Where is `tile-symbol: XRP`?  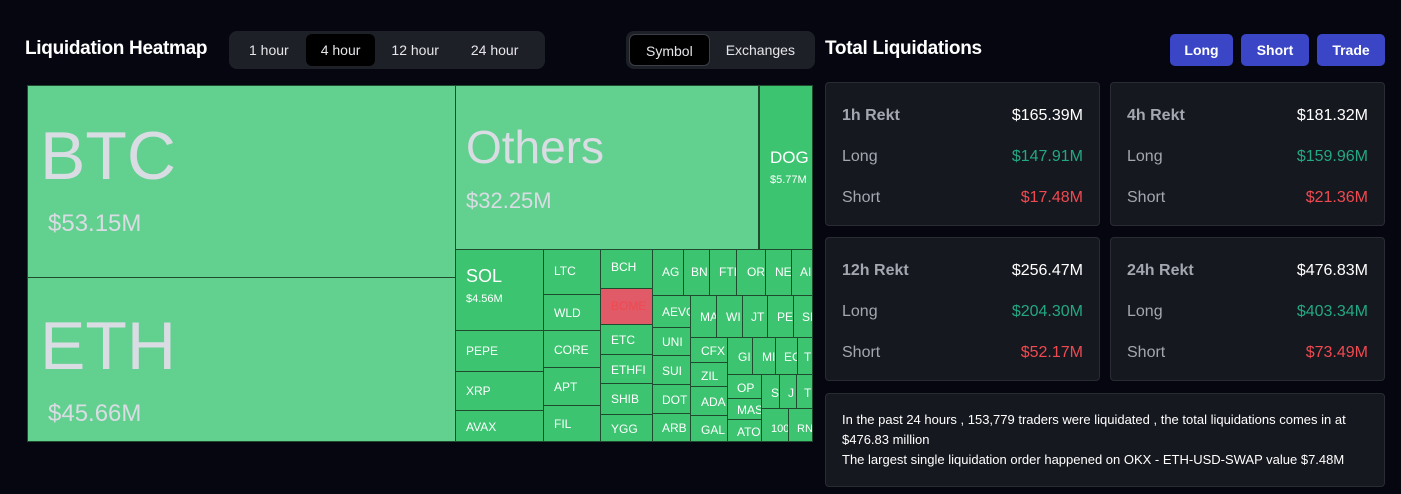
tile-symbol: XRP is located at coordinates (478, 391).